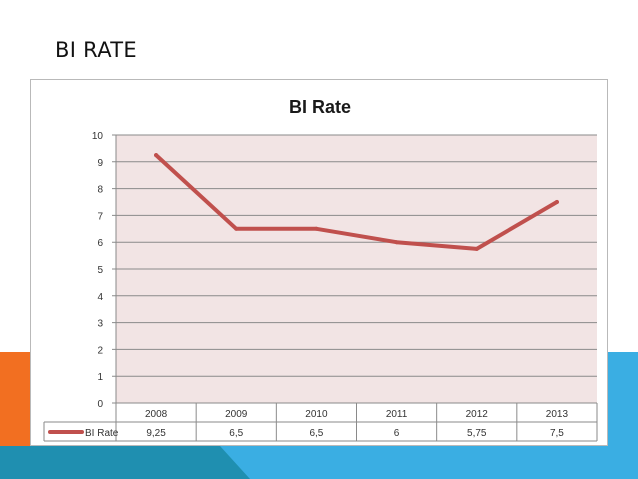  Describe the element at coordinates (557, 414) in the screenshot. I see `x-tick-label: 2013` at that location.